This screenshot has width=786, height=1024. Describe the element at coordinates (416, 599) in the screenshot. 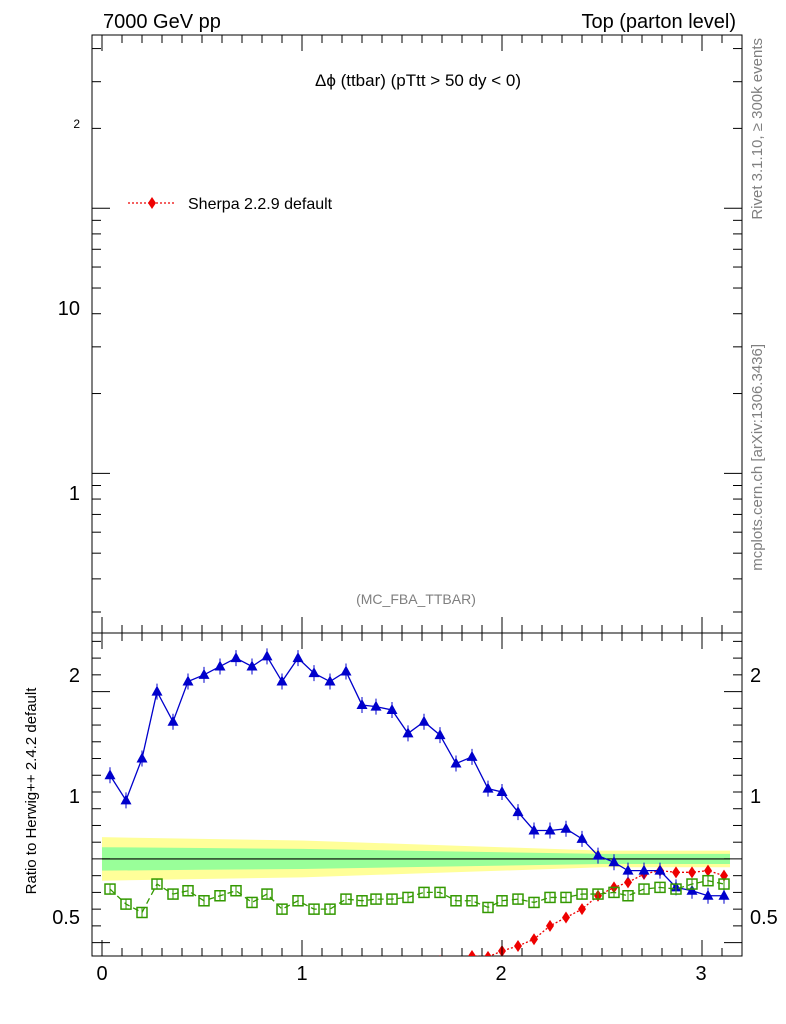

I see `analysis-watermark: (MC_FBA_TTBAR)` at that location.